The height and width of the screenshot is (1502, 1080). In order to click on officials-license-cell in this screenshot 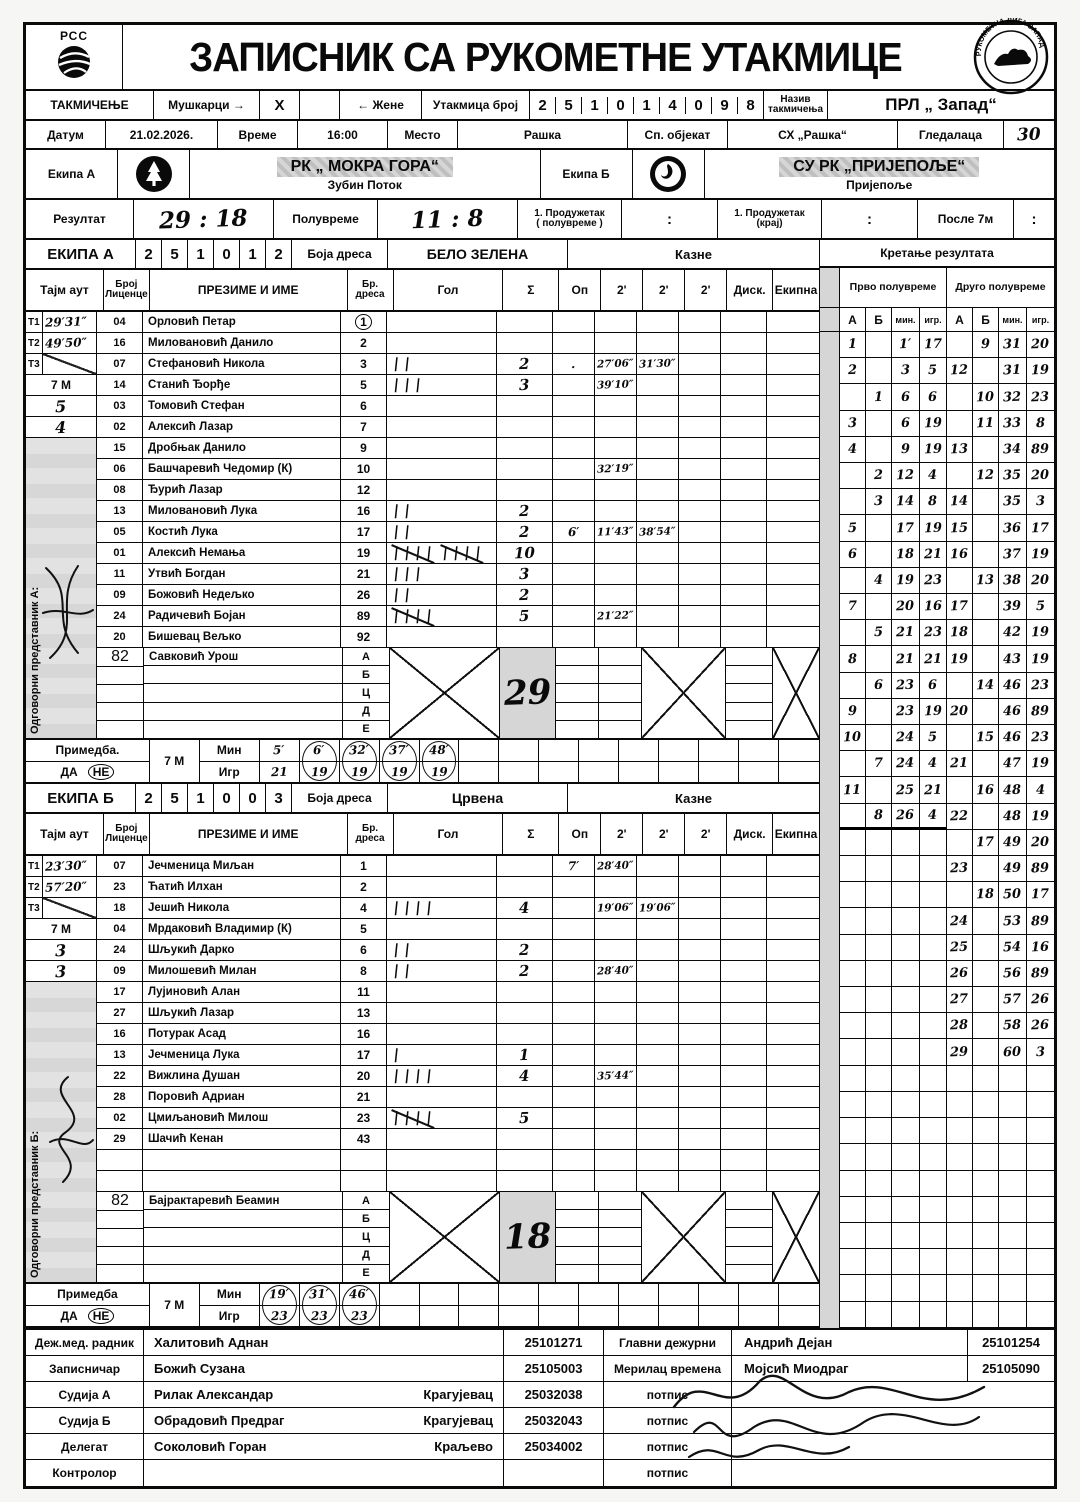, I will do `click(120, 712)`.